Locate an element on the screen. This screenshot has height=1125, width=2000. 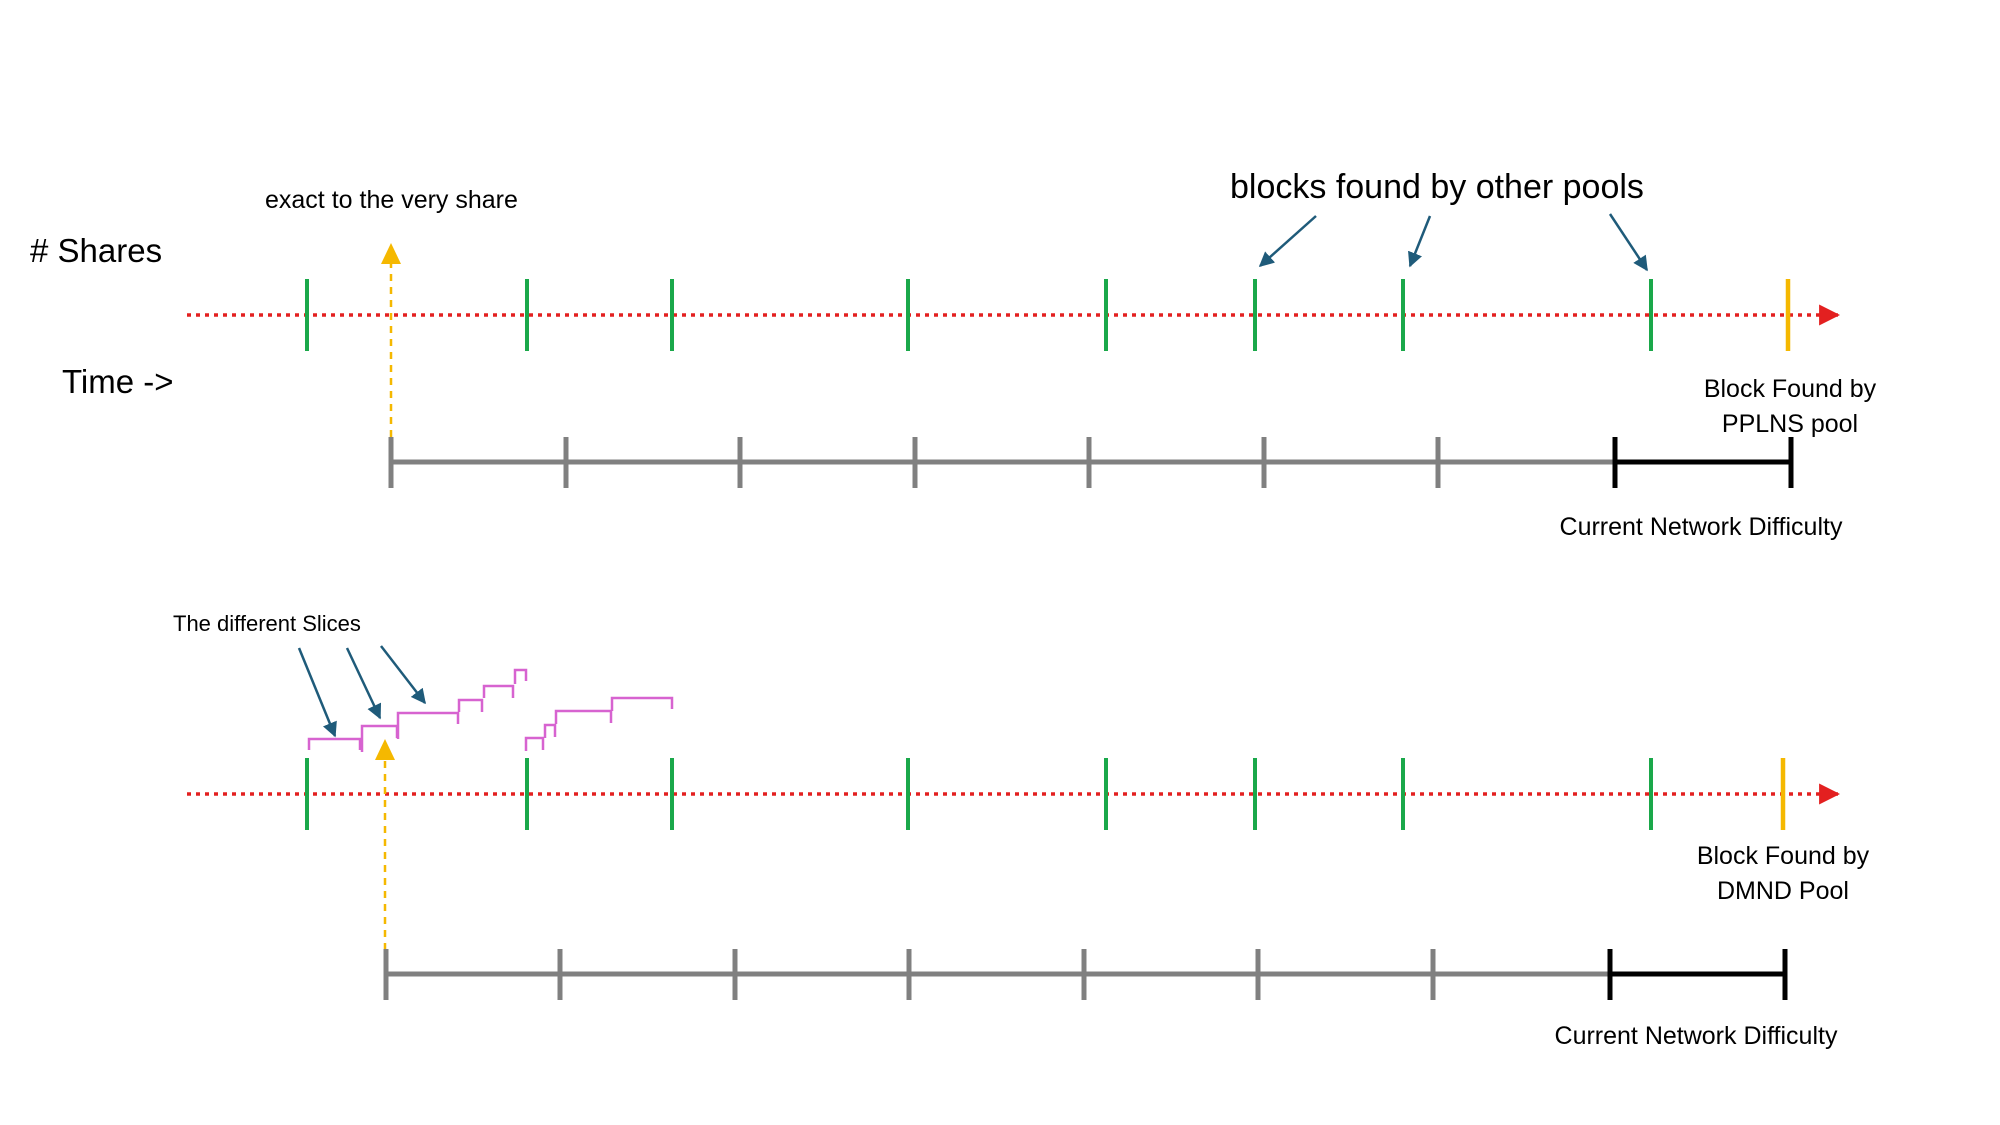
other-pool-blocks-bottom is located at coordinates (979, 794).